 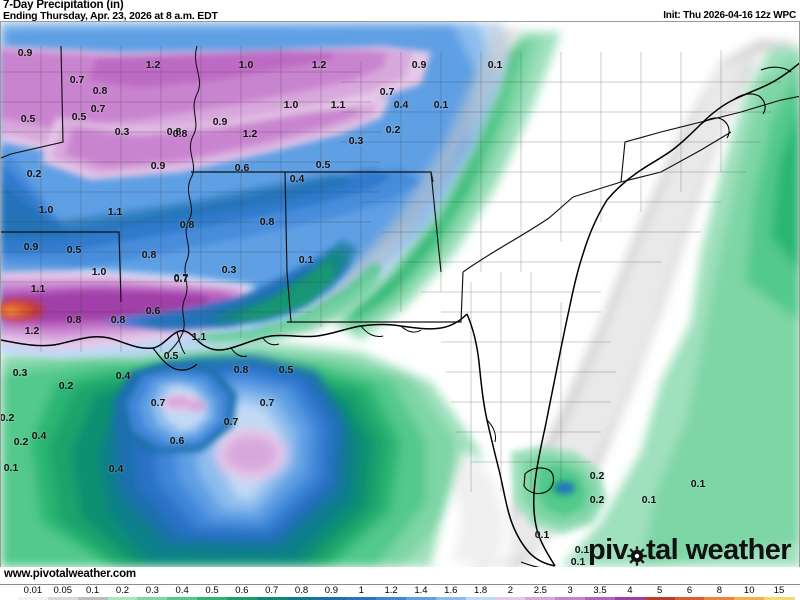 What do you see at coordinates (600, 590) in the screenshot?
I see `colorbar-tick: 3.5` at bounding box center [600, 590].